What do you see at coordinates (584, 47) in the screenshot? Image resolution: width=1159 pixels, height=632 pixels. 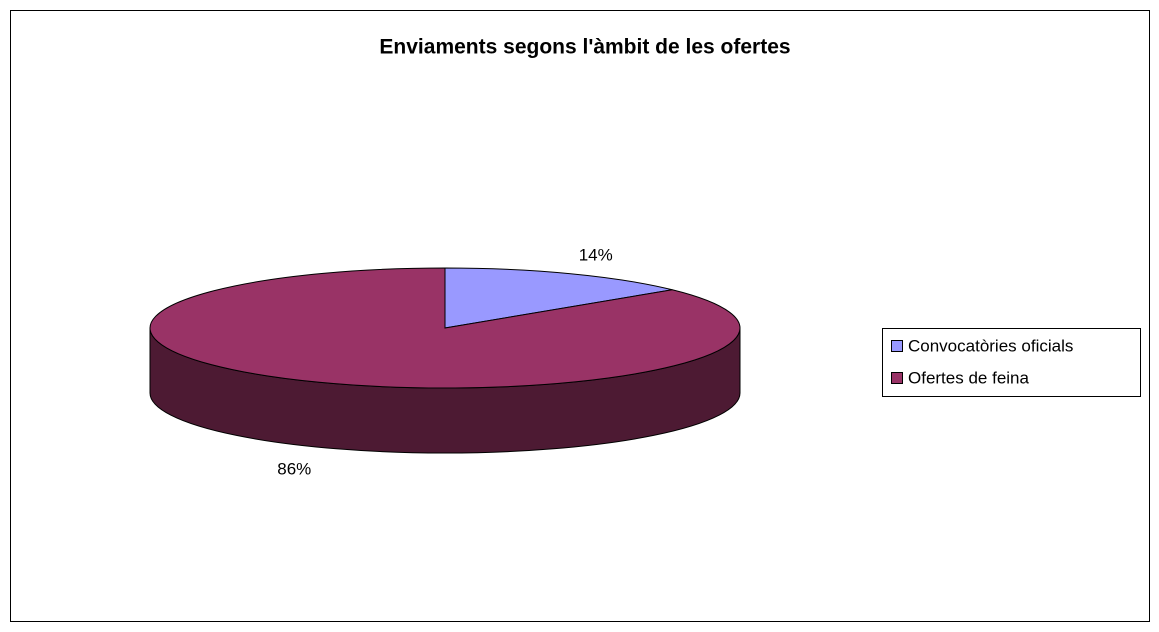 I see `chart-title: Enviaments segons l'àmbit de les ofertes` at bounding box center [584, 47].